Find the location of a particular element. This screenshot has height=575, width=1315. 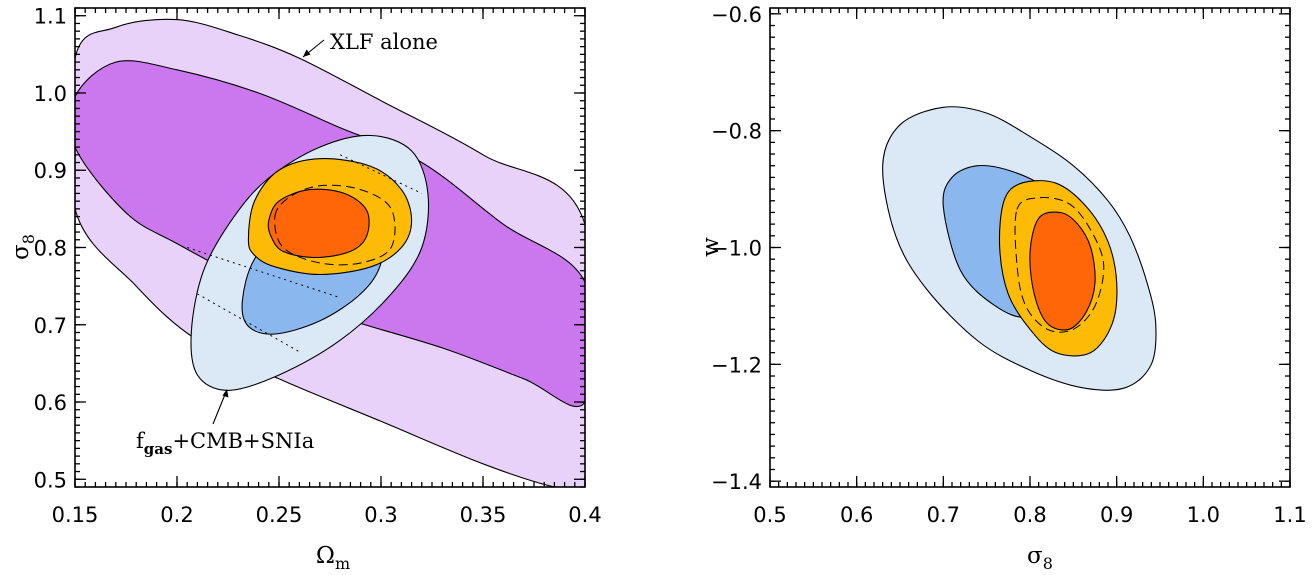

svg-text: fgas+CMB+SNIa is located at coordinates (225, 443).